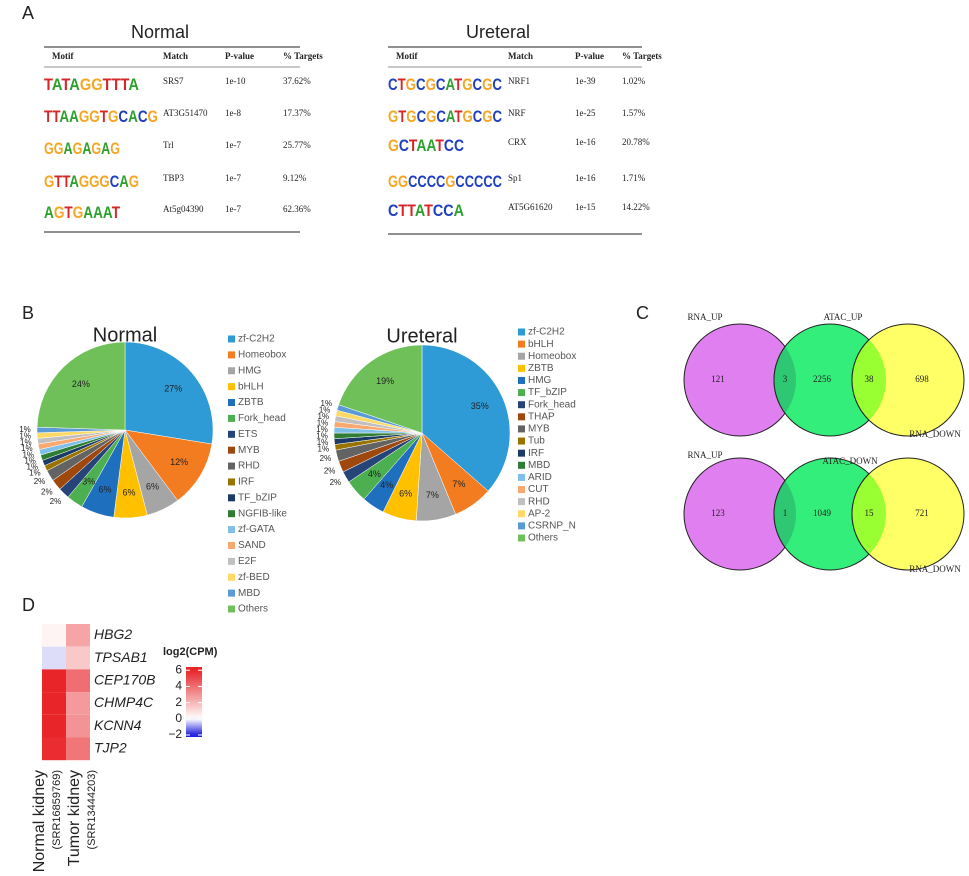 Image resolution: width=969 pixels, height=876 pixels. What do you see at coordinates (297, 81) in the screenshot?
I see `table-cell: 37.62%` at bounding box center [297, 81].